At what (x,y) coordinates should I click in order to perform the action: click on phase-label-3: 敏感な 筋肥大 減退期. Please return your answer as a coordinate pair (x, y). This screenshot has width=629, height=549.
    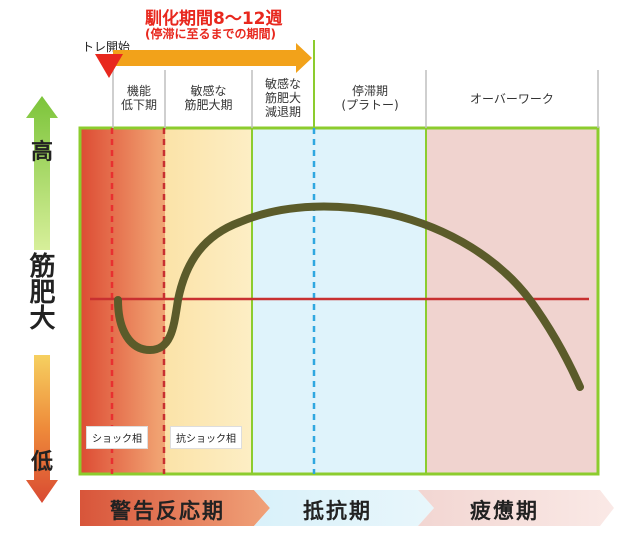
    Looking at the image, I should click on (282, 98).